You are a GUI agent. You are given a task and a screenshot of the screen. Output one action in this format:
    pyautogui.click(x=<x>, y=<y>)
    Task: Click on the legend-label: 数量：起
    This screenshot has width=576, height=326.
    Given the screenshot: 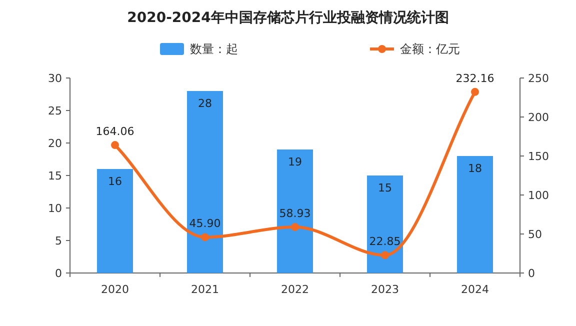 What is the action you would take?
    pyautogui.click(x=214, y=49)
    